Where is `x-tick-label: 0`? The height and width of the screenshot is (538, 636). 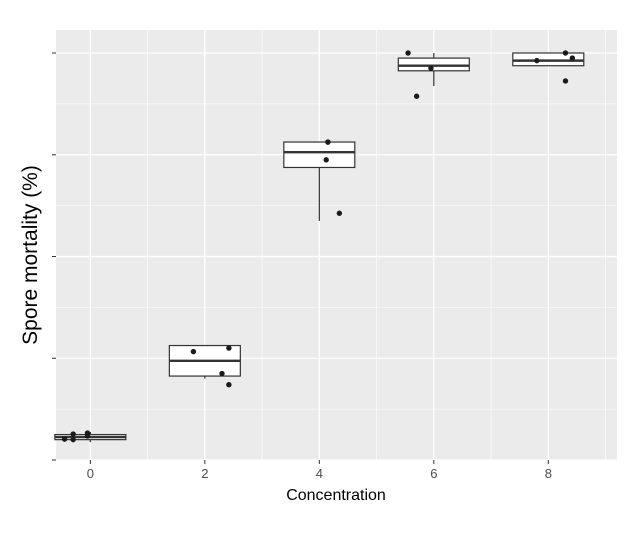 x-tick-label: 0 is located at coordinates (90, 473).